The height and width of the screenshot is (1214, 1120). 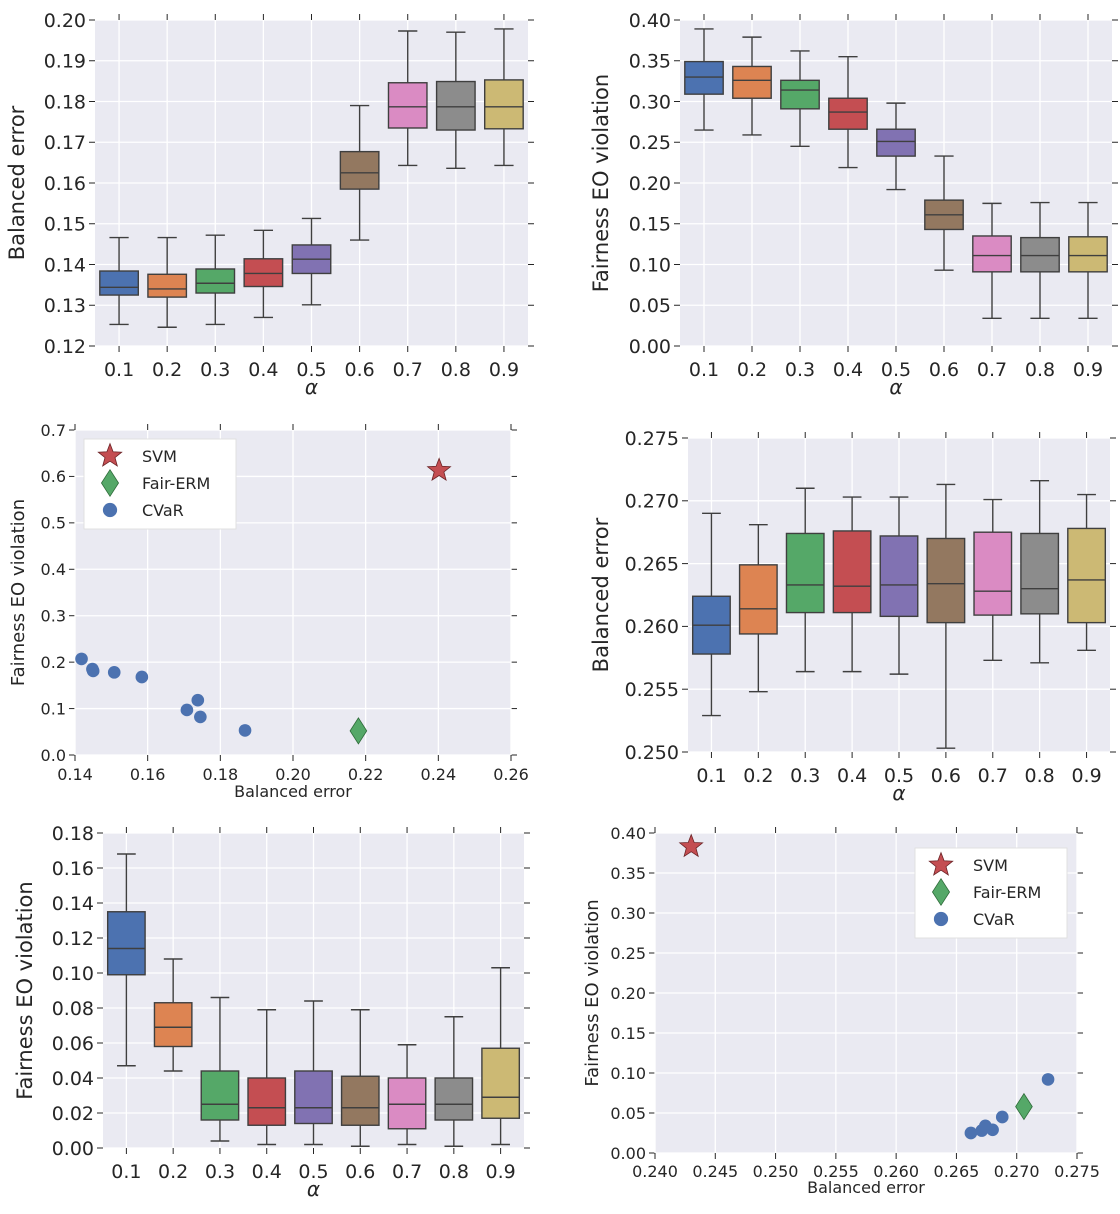 I want to click on y-tick-label: 0.30, so click(x=628, y=913).